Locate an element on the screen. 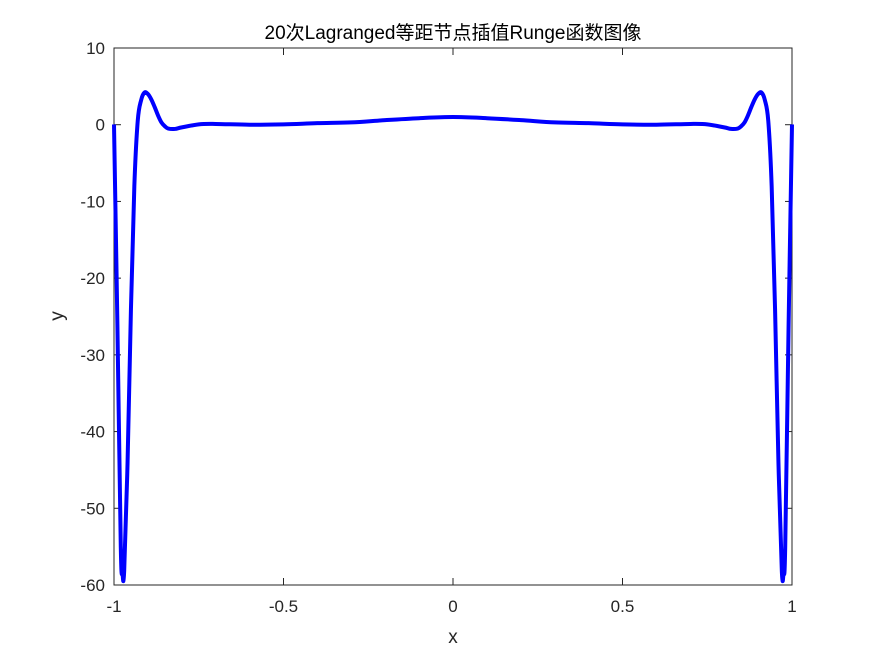  x-axis-label: x is located at coordinates (453, 637).